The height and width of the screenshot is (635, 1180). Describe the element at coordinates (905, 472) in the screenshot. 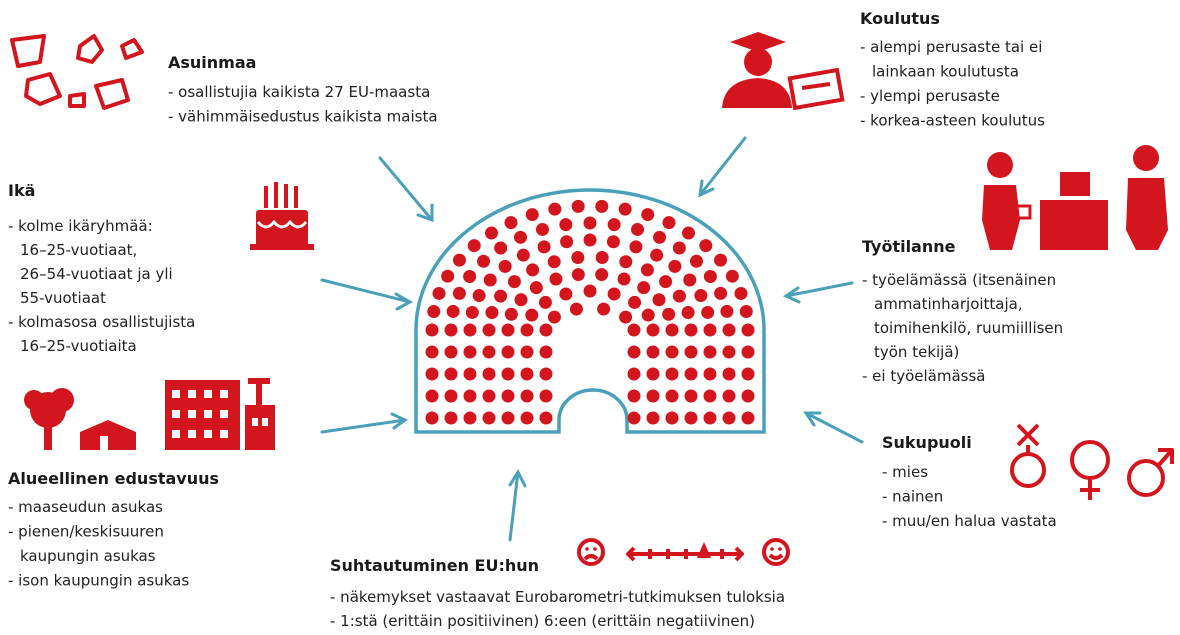

I see `section-item: - mies` at that location.